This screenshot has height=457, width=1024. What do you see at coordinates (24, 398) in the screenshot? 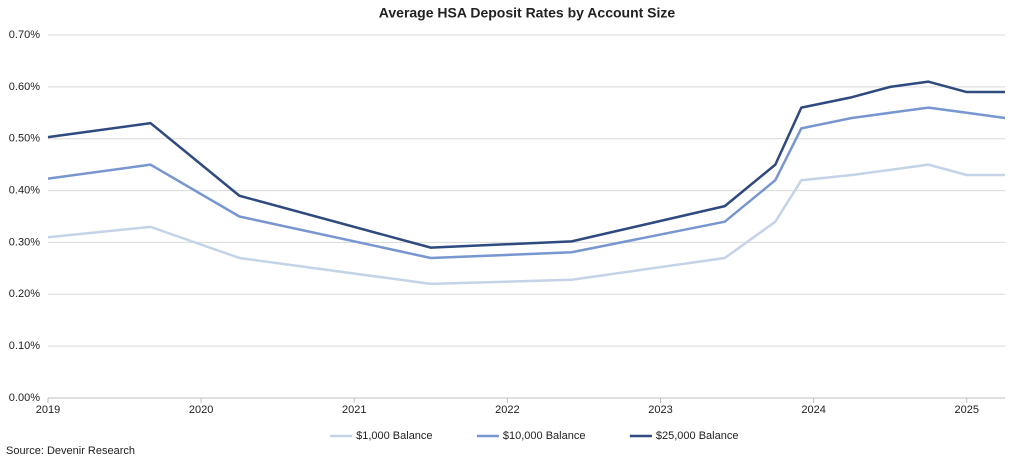
I see `y-tick-label: 0.00%` at bounding box center [24, 398].